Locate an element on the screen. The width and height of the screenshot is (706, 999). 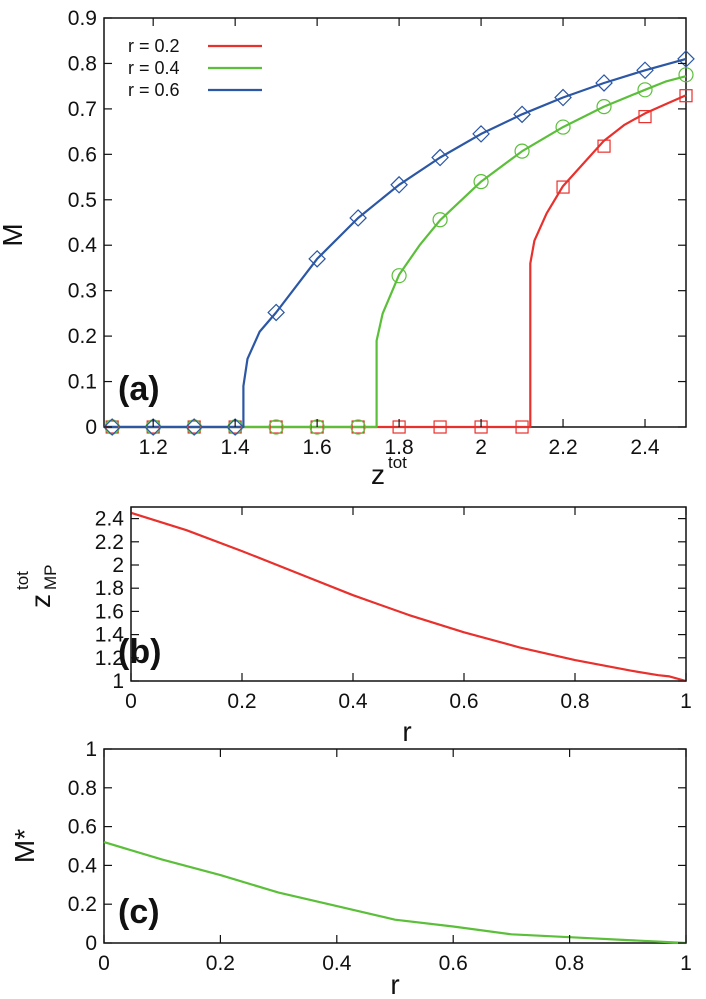
y-tick-label-a: 0.6 is located at coordinates (82, 154).